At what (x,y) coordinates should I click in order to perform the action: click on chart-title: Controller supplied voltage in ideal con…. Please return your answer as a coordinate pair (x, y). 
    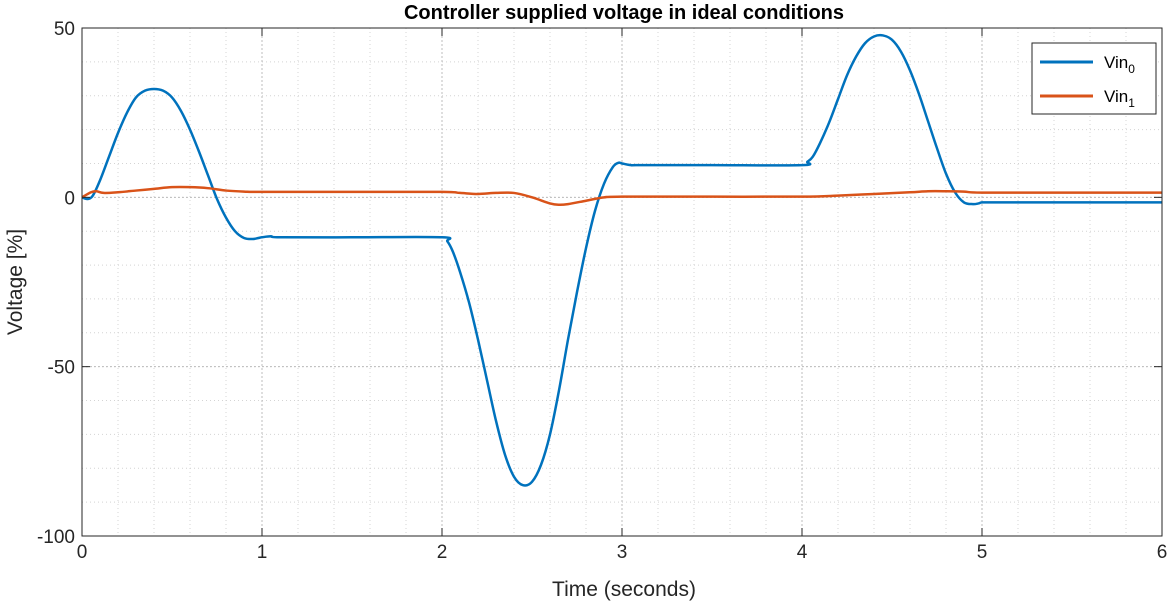
    Looking at the image, I should click on (624, 13).